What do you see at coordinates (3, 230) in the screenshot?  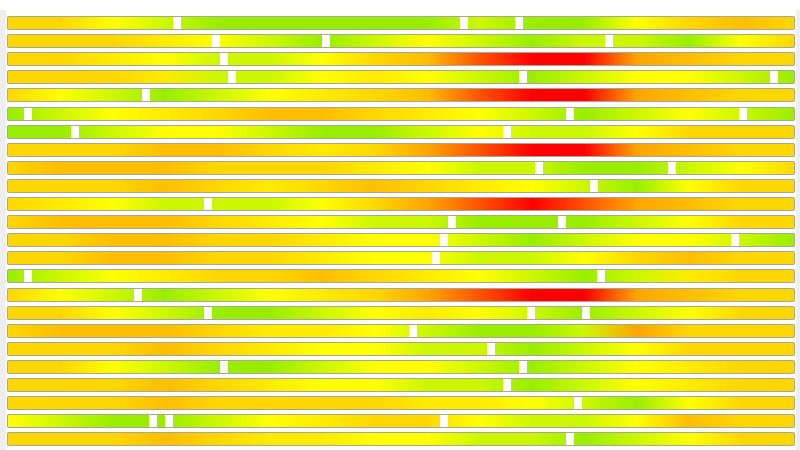 I see `left-panel-edge` at bounding box center [3, 230].